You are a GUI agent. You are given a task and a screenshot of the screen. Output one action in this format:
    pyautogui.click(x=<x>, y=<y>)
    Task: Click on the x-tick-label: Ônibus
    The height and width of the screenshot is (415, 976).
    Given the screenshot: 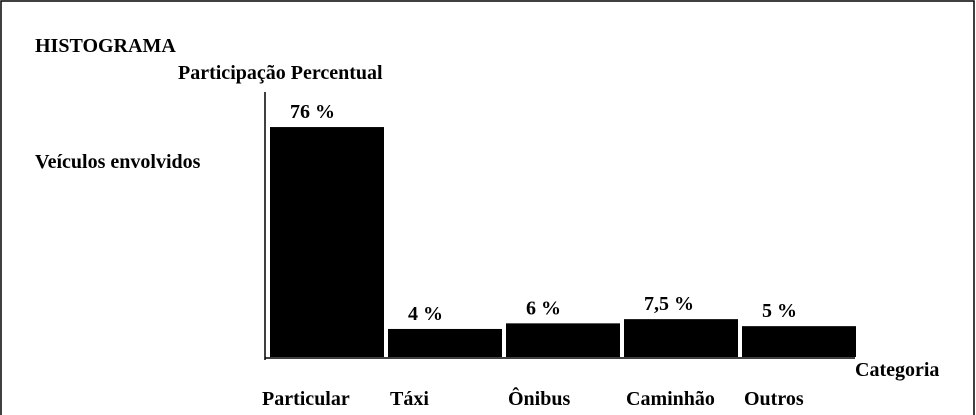 What is the action you would take?
    pyautogui.click(x=539, y=398)
    